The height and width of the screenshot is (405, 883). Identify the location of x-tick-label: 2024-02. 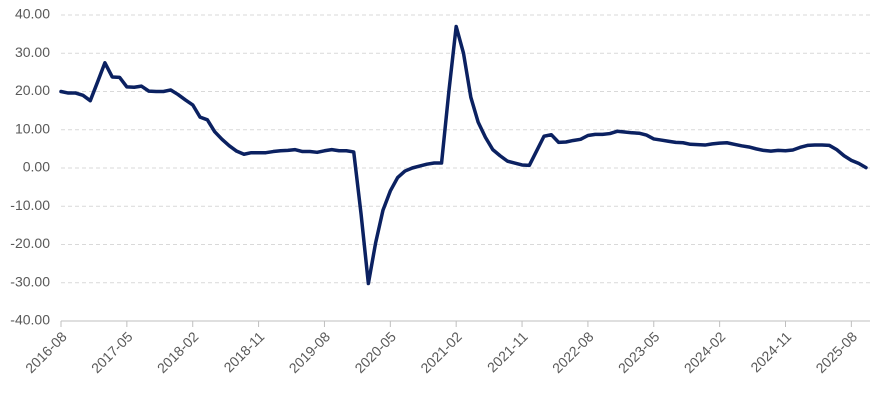
(705, 352).